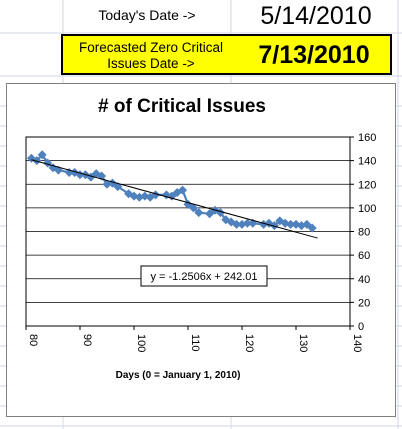 Image resolution: width=402 pixels, height=429 pixels. What do you see at coordinates (178, 375) in the screenshot?
I see `x-axis-label: Days (0 = January 1, 2010)` at bounding box center [178, 375].